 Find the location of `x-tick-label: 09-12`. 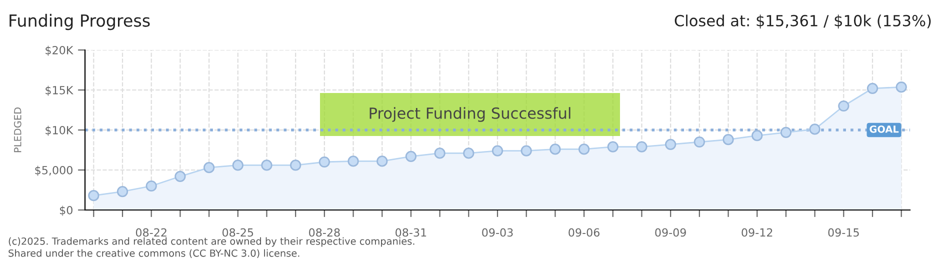

x-tick-label: 09-12 is located at coordinates (757, 232).